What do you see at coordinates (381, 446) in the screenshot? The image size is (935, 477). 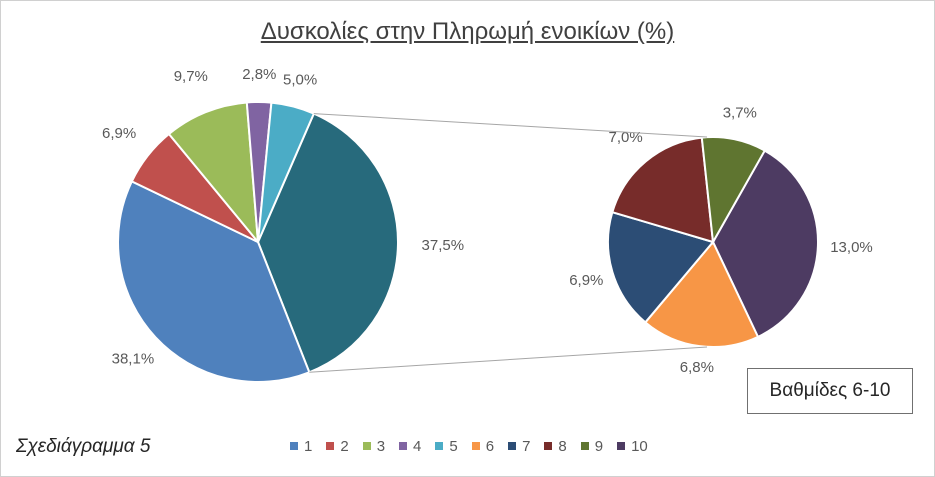 I see `legend-label-3: 3` at bounding box center [381, 446].